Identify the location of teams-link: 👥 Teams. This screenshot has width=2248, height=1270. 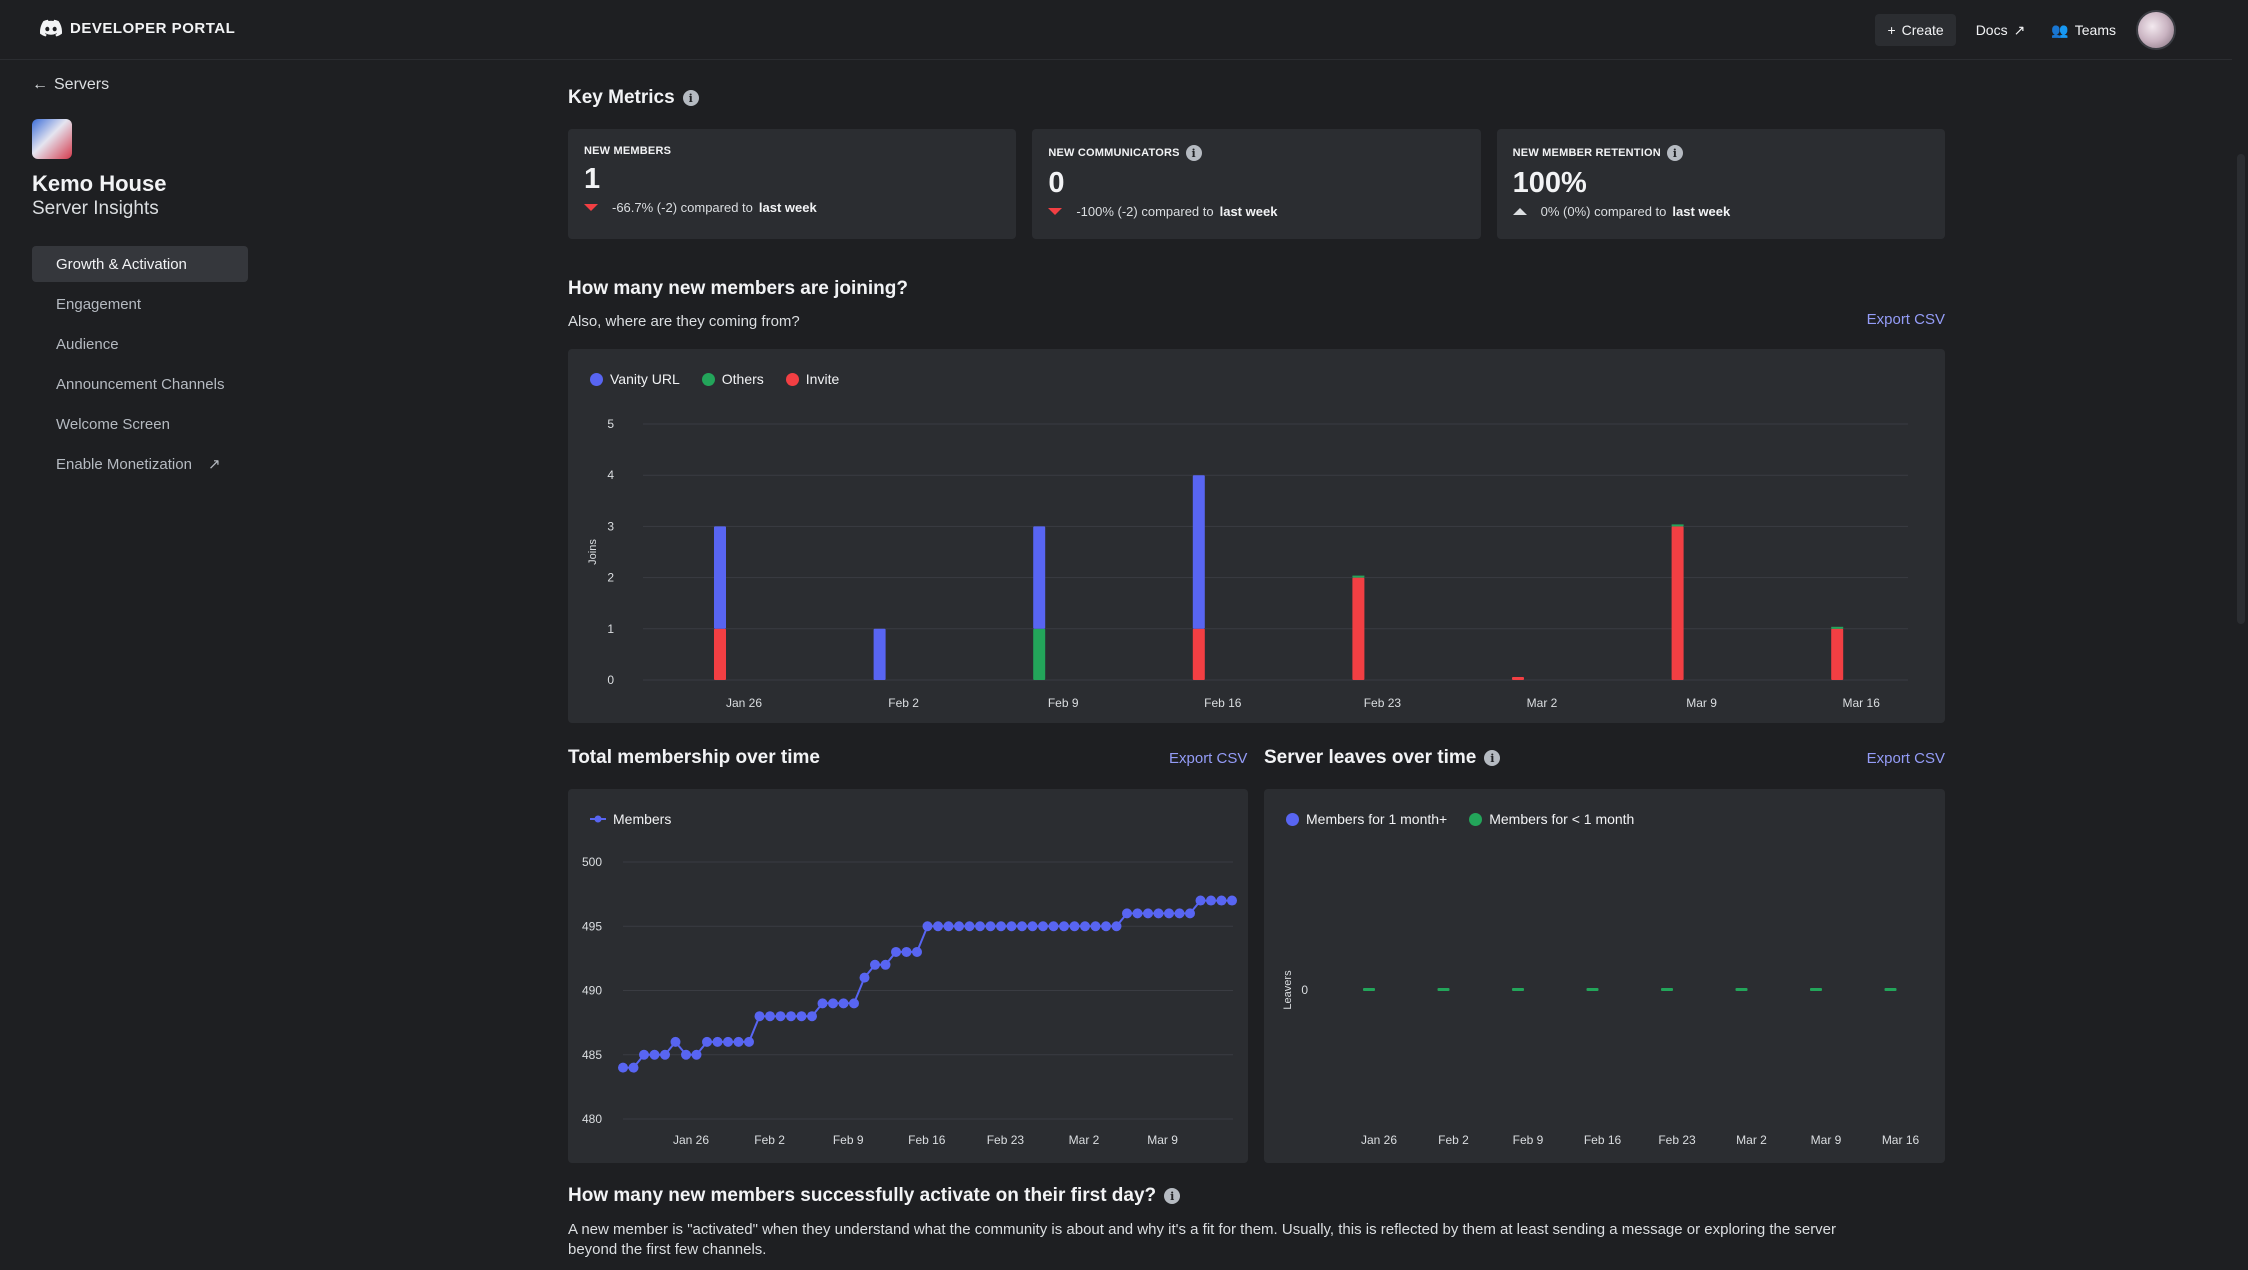
(2083, 30).